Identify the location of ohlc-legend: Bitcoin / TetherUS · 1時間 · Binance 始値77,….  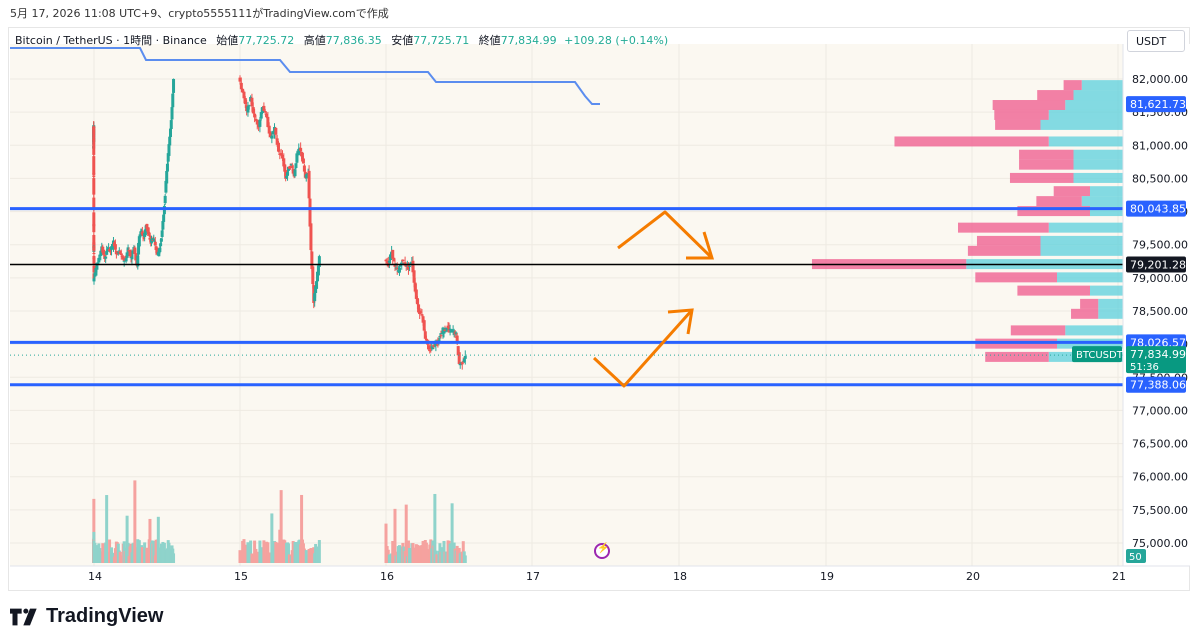
(341, 40).